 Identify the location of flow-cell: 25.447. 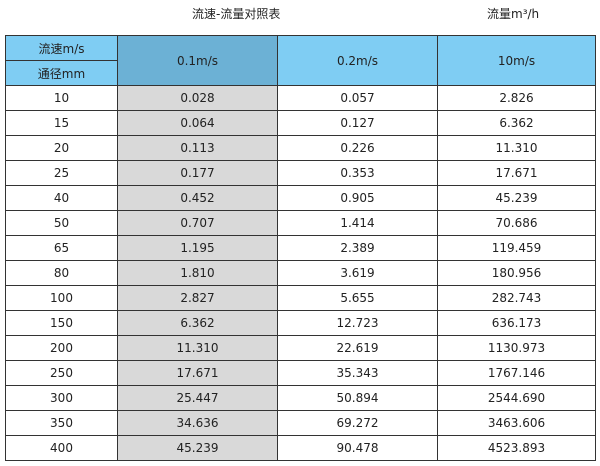
(197, 398).